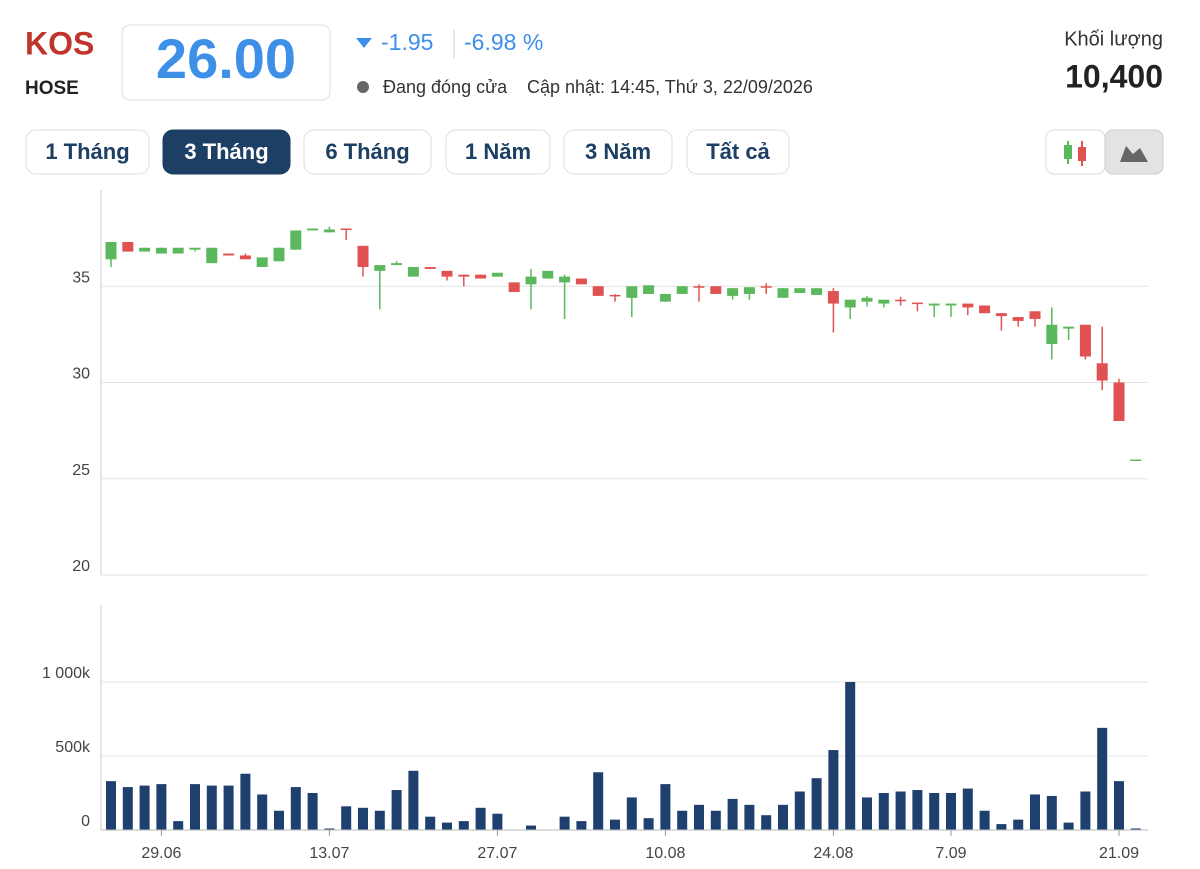  Describe the element at coordinates (226, 62) in the screenshot. I see `price-box` at that location.